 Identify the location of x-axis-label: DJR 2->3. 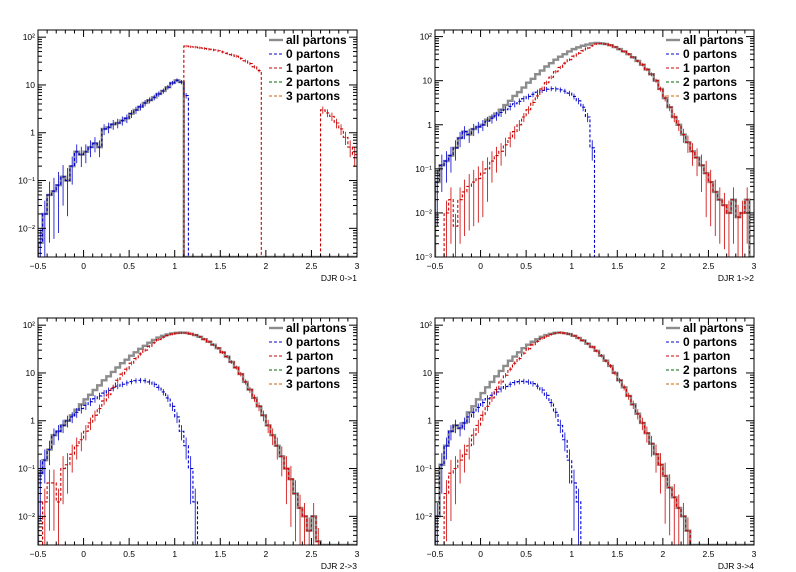
(339, 566).